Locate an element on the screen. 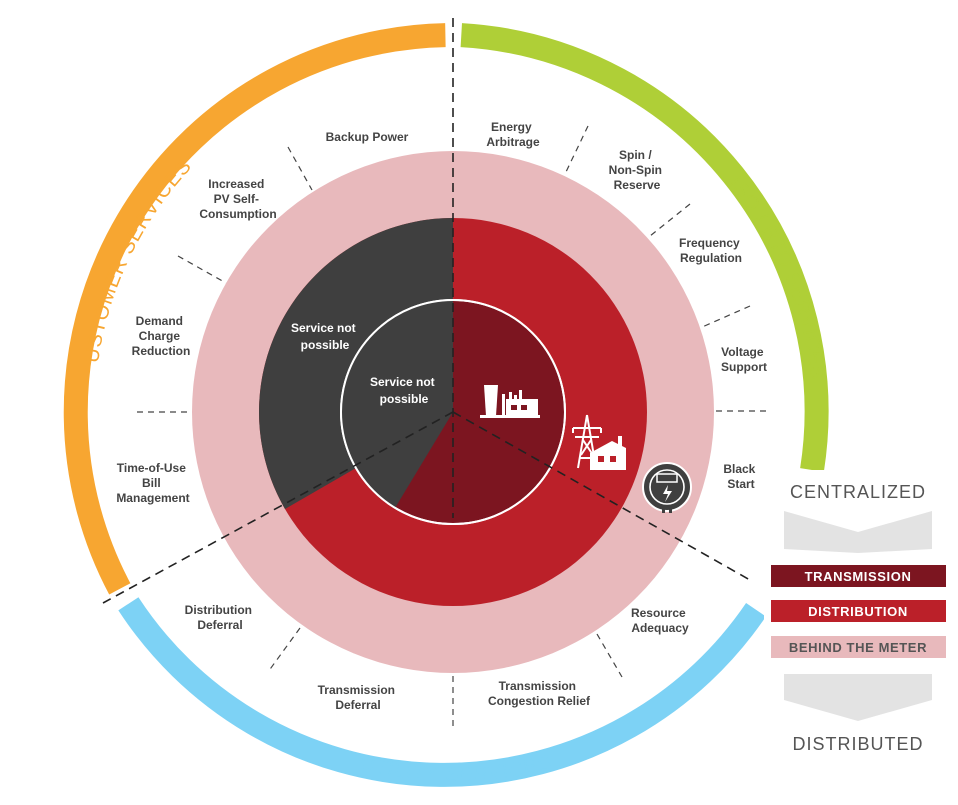 This screenshot has height=805, width=958. divider-customer-utility is located at coordinates (278, 507).